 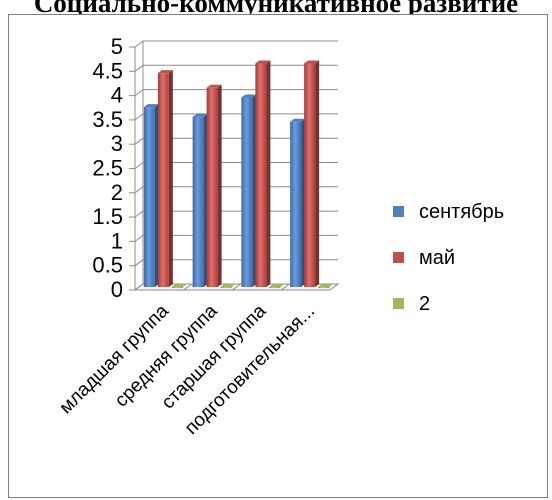 I want to click on bar-сентябрь-1, so click(x=200, y=200).